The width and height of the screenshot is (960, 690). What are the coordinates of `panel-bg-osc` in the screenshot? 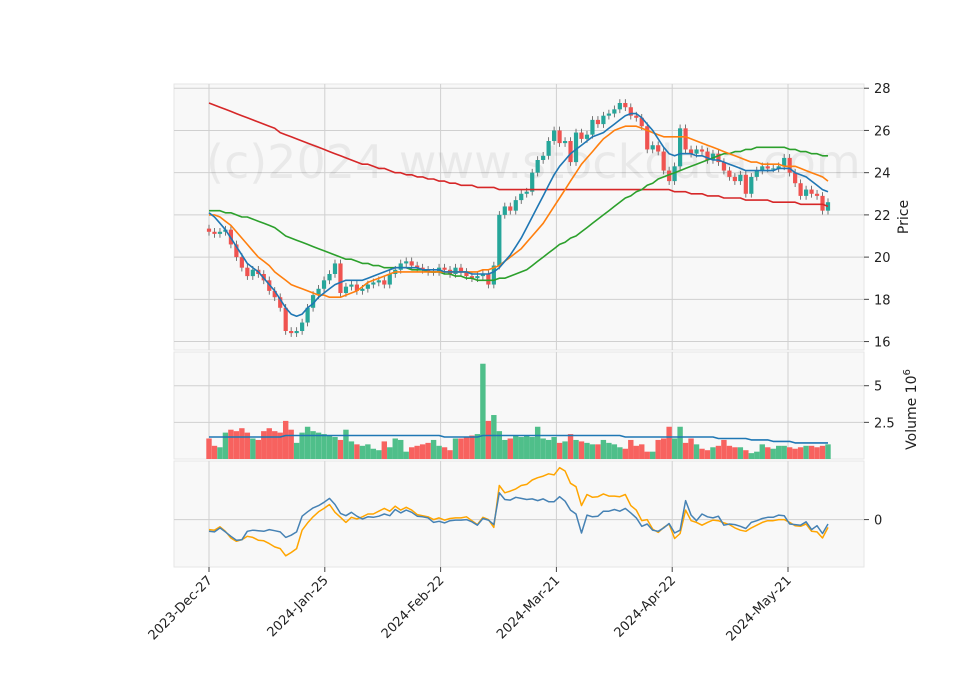 It's located at (519, 514).